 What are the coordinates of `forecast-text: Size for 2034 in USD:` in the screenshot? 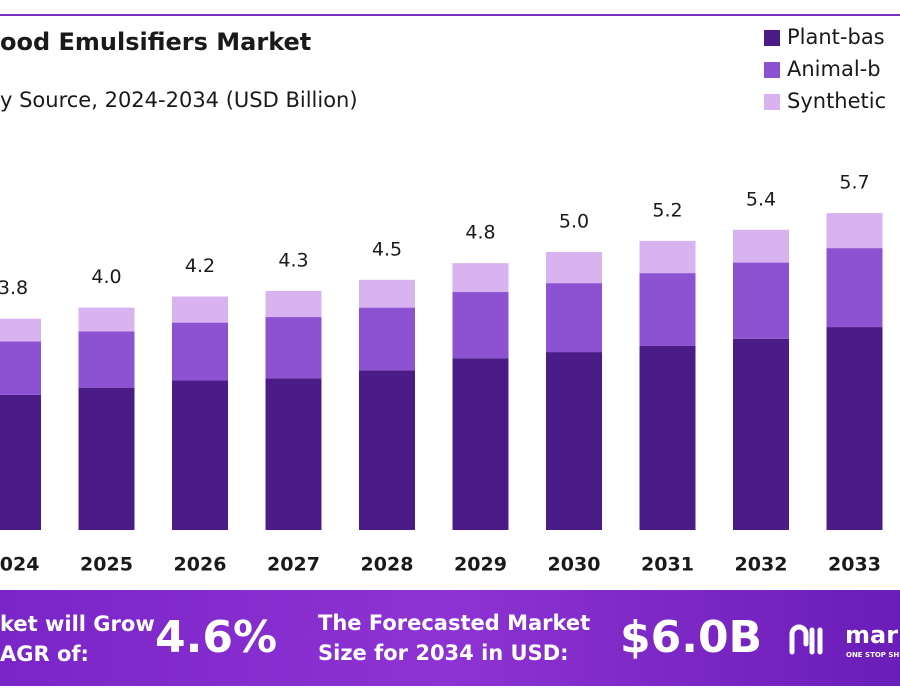 It's located at (443, 653).